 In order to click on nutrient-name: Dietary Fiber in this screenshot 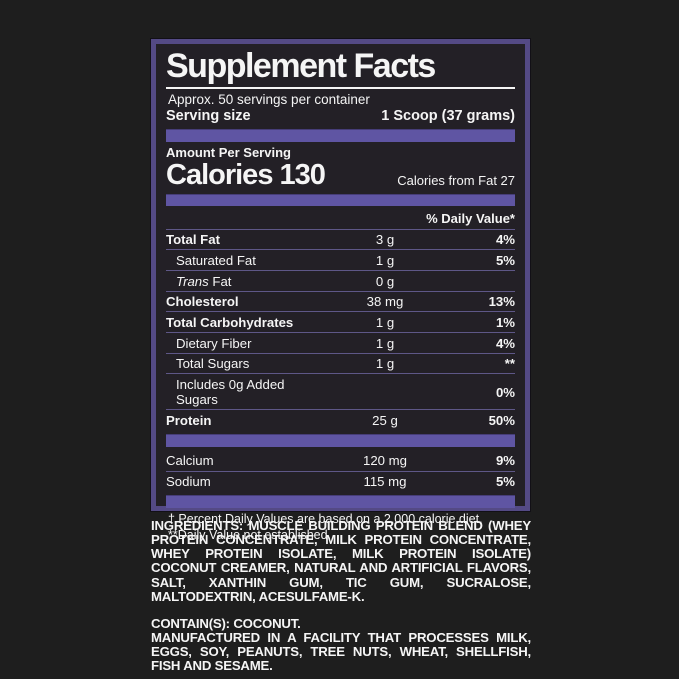, I will do `click(214, 343)`.